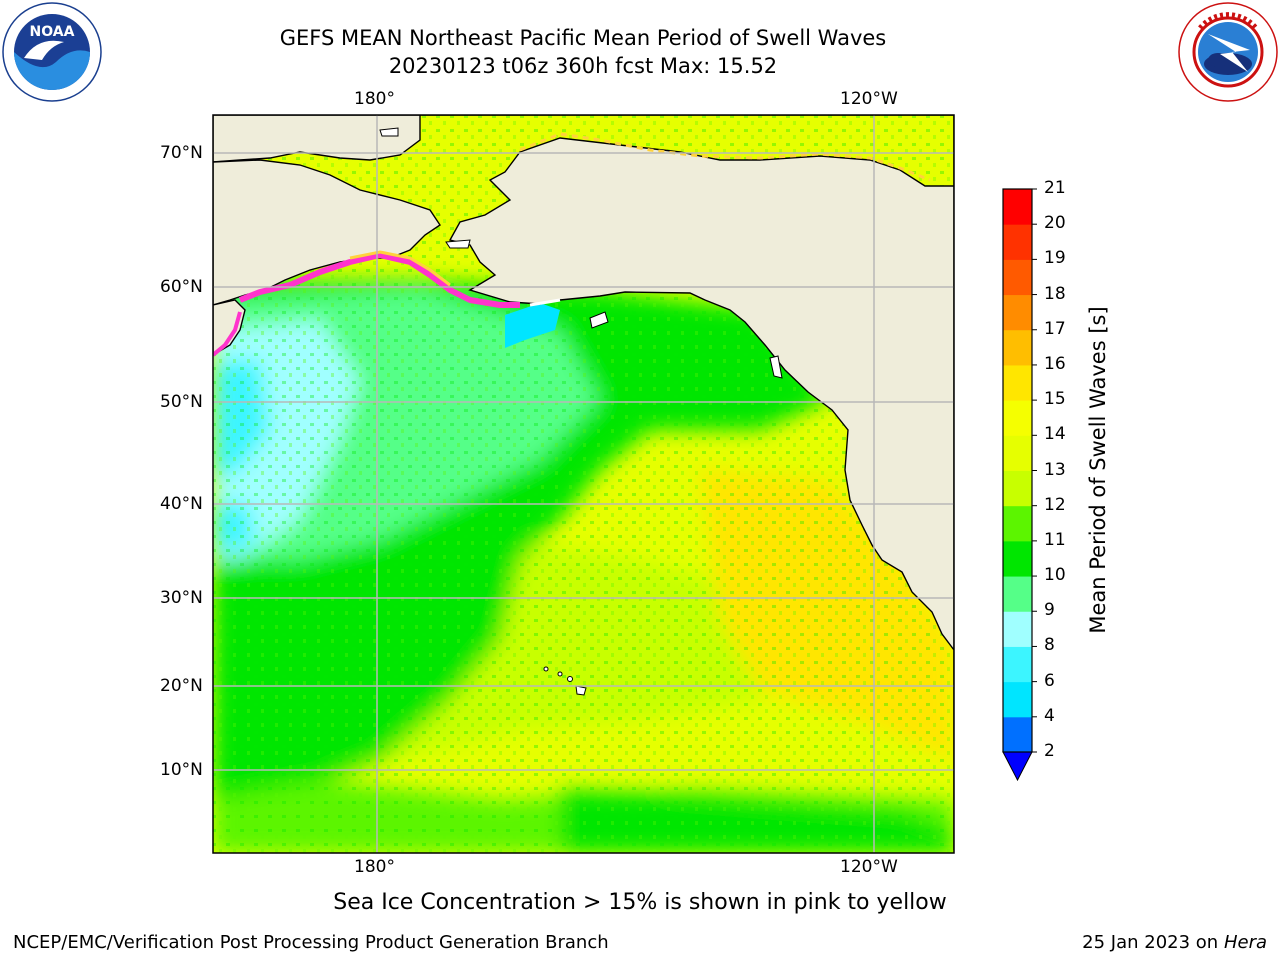 The image size is (1280, 960). I want to click on colorbar-tick-label-4: 4, so click(1049, 715).